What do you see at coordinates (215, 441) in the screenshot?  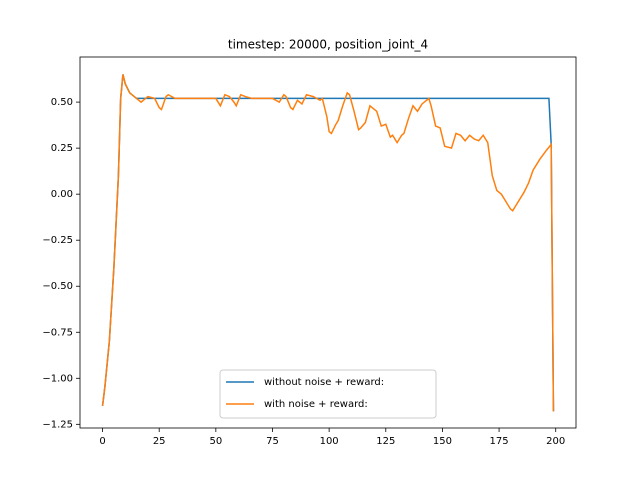 I see `x-tick-label: 50` at bounding box center [215, 441].